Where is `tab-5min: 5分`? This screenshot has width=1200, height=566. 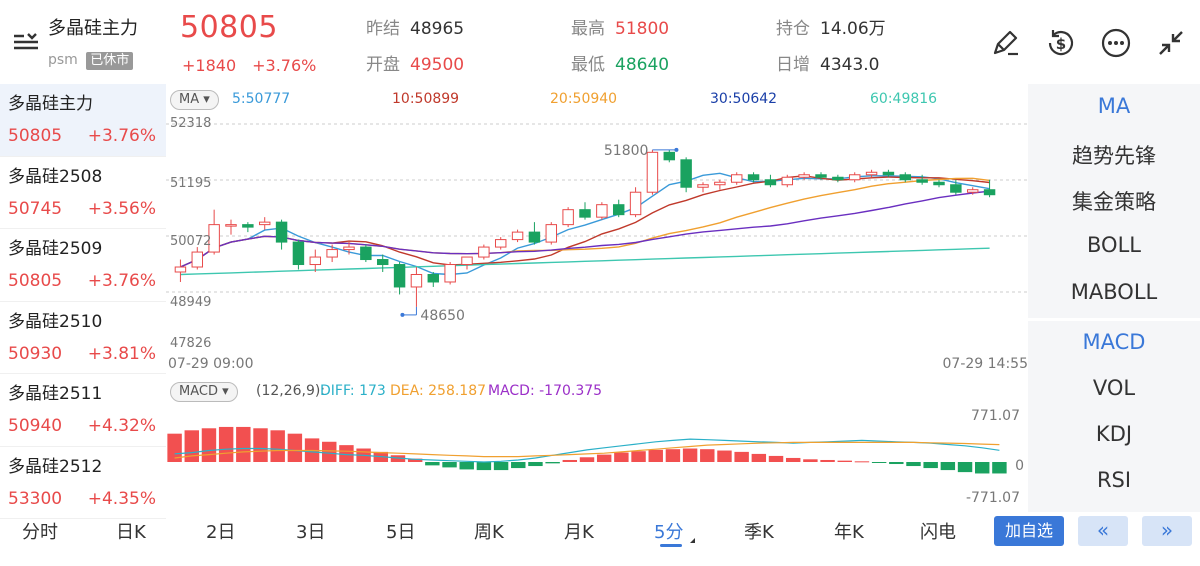 tab-5min: 5分 is located at coordinates (669, 532).